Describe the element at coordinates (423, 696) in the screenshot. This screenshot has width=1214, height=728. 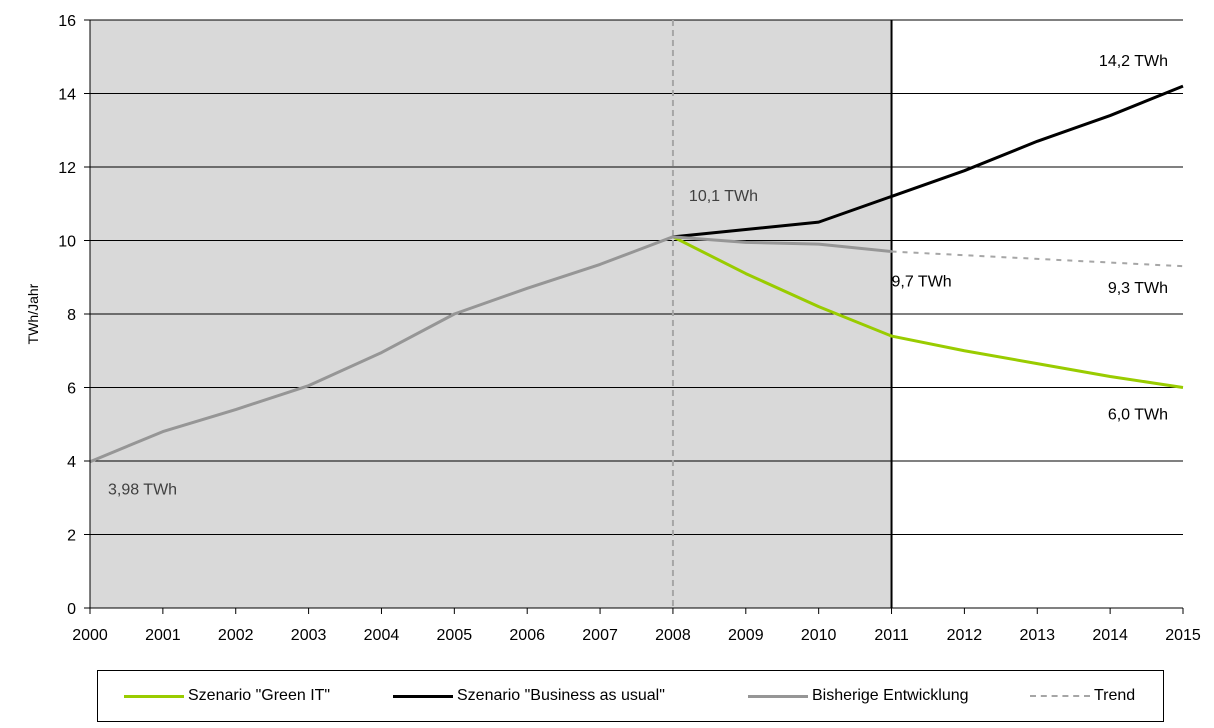
I see `legend-swatch-business-as-usual` at that location.